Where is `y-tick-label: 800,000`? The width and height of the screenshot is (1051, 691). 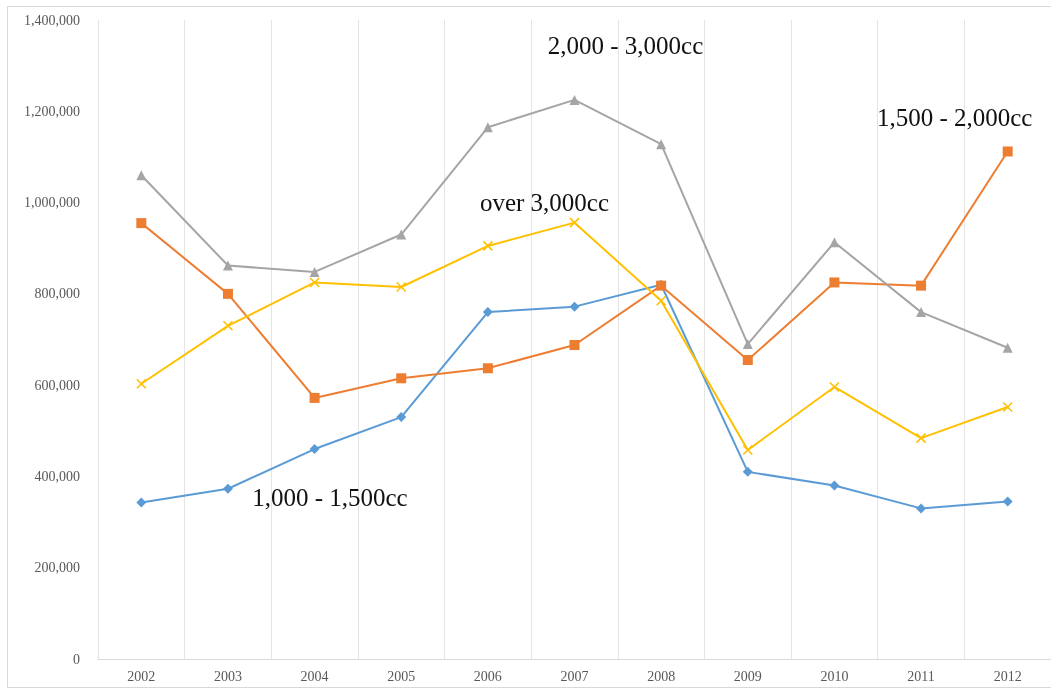
y-tick-label: 800,000 is located at coordinates (57, 294).